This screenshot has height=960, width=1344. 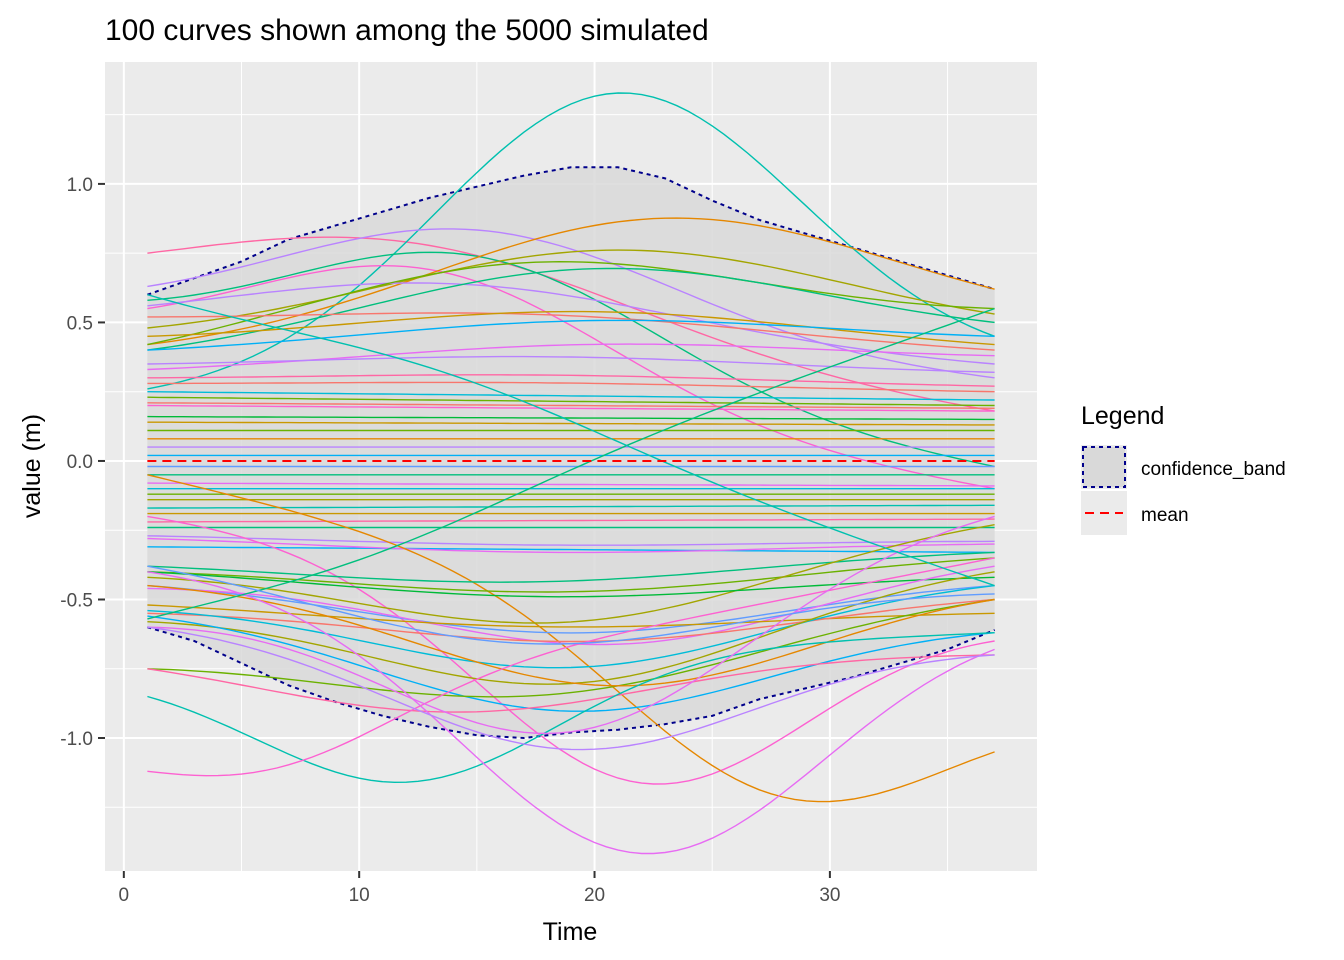 What do you see at coordinates (80, 185) in the screenshot?
I see `y-tick-label: 1.0` at bounding box center [80, 185].